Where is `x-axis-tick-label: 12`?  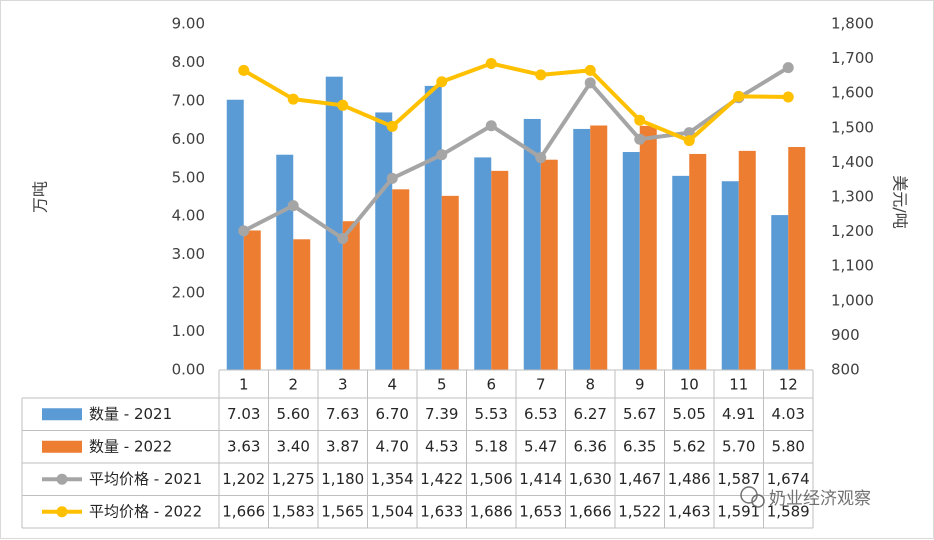
x-axis-tick-label: 12 is located at coordinates (788, 385).